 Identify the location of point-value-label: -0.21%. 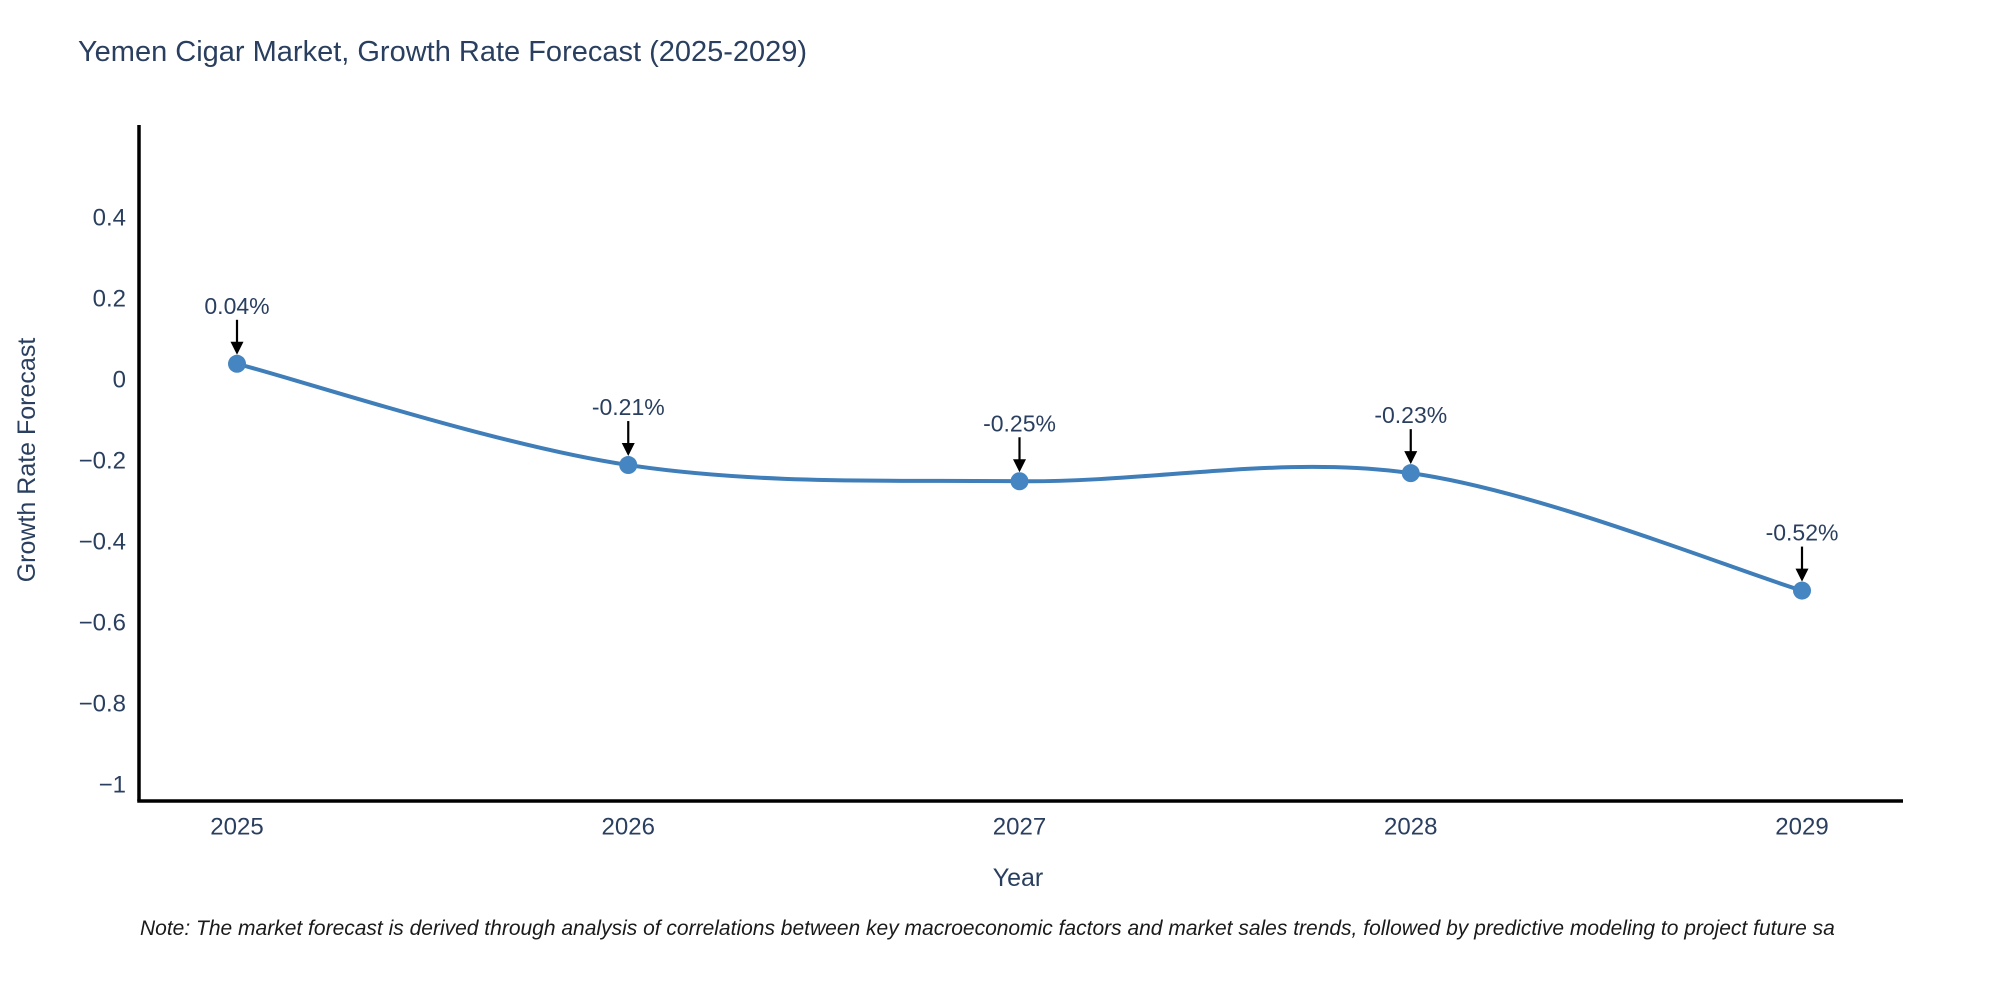
(628, 407).